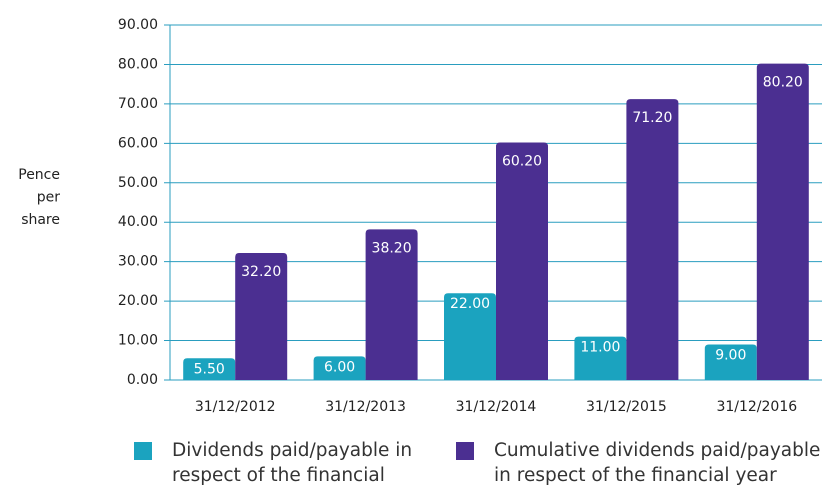  Describe the element at coordinates (652, 118) in the screenshot. I see `value-label: 71.20` at that location.